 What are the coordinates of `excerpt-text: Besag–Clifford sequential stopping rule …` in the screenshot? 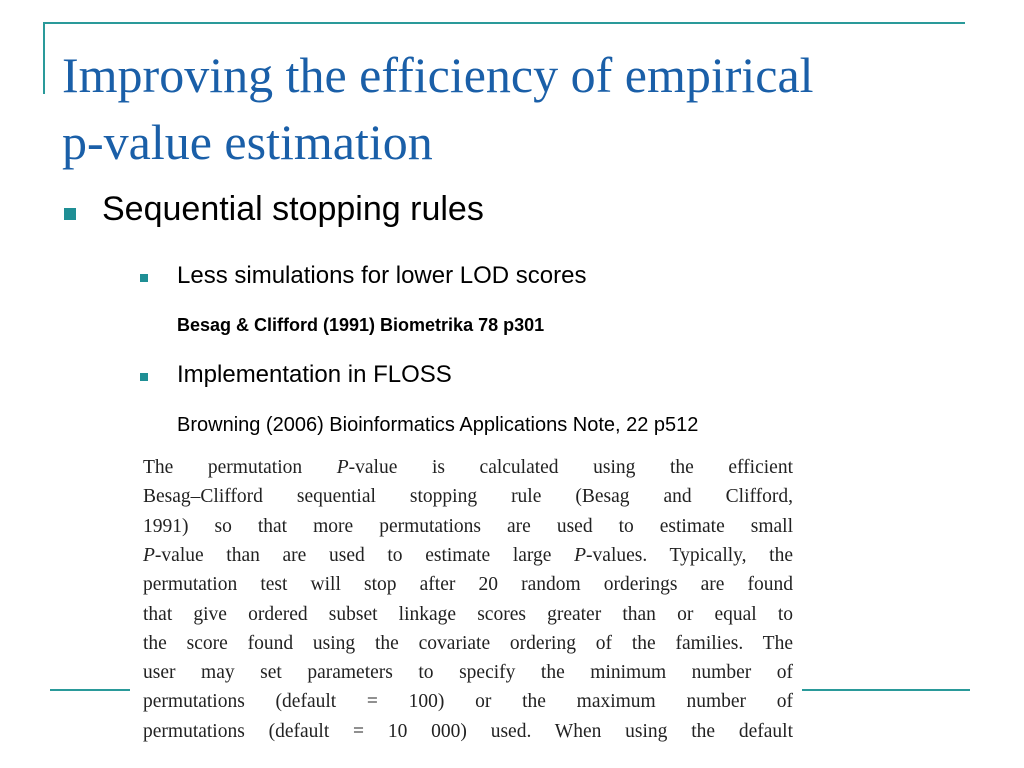 It's located at (468, 497).